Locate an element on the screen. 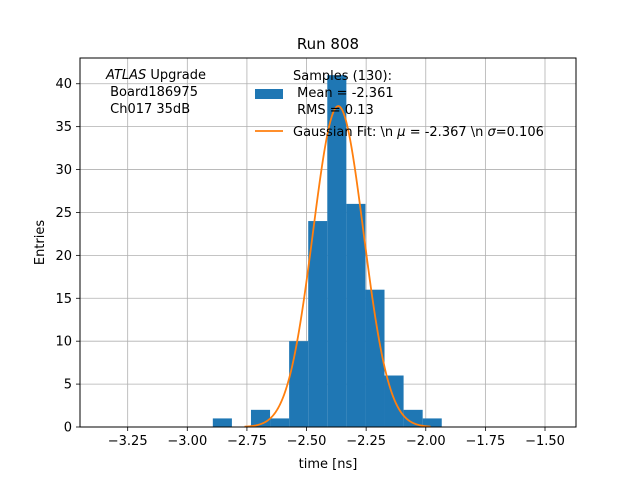 The height and width of the screenshot is (480, 640). annotation-line-2: Board186975 is located at coordinates (152, 92).